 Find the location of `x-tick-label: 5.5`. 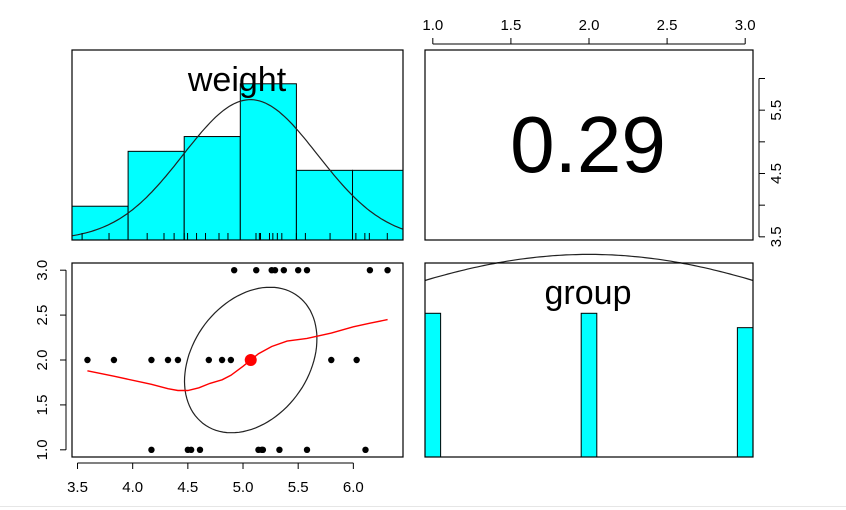

x-tick-label: 5.5 is located at coordinates (298, 487).